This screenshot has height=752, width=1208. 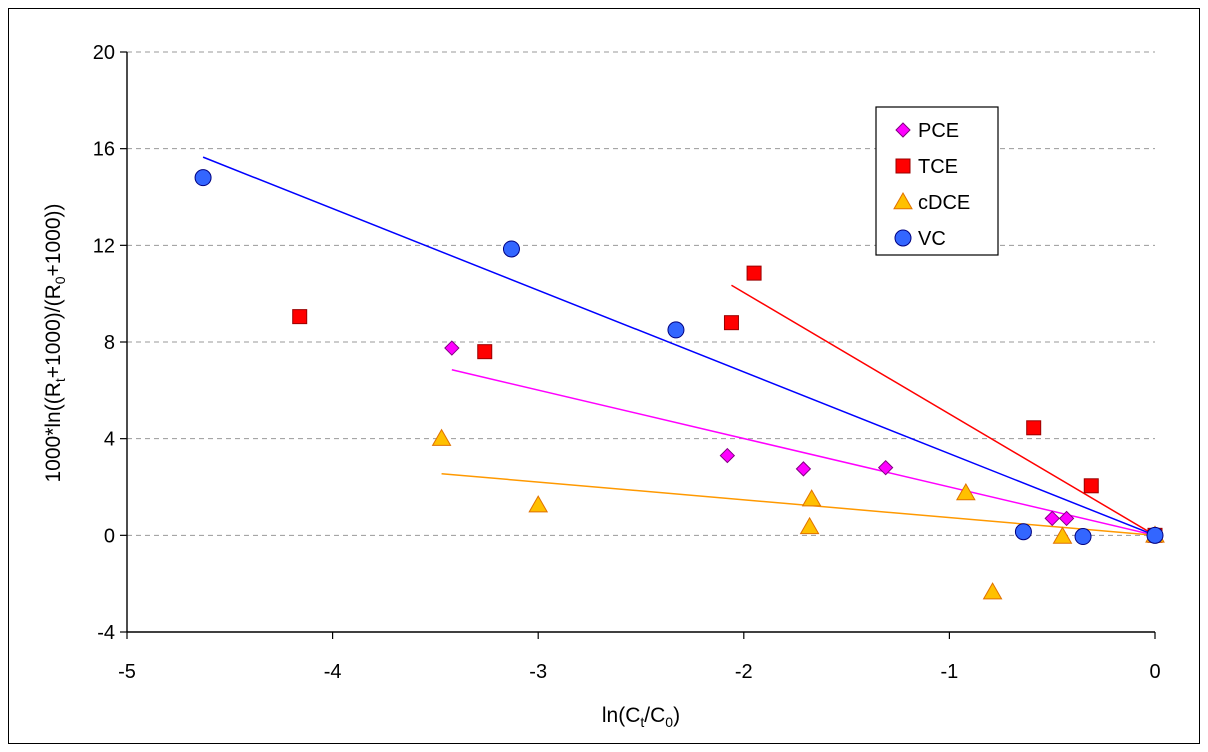 I want to click on y-tick-label: 16, so click(x=104, y=150).